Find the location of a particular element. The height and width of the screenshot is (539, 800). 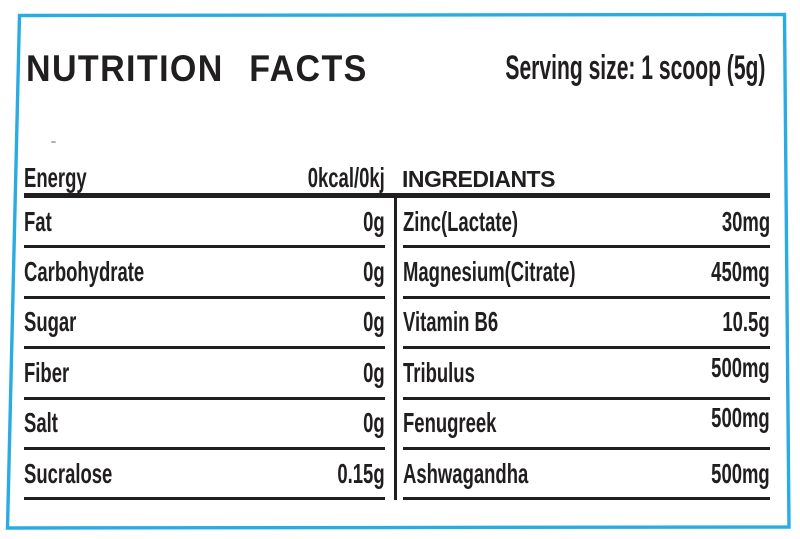

table-row: Sugar 0g is located at coordinates (204, 324).